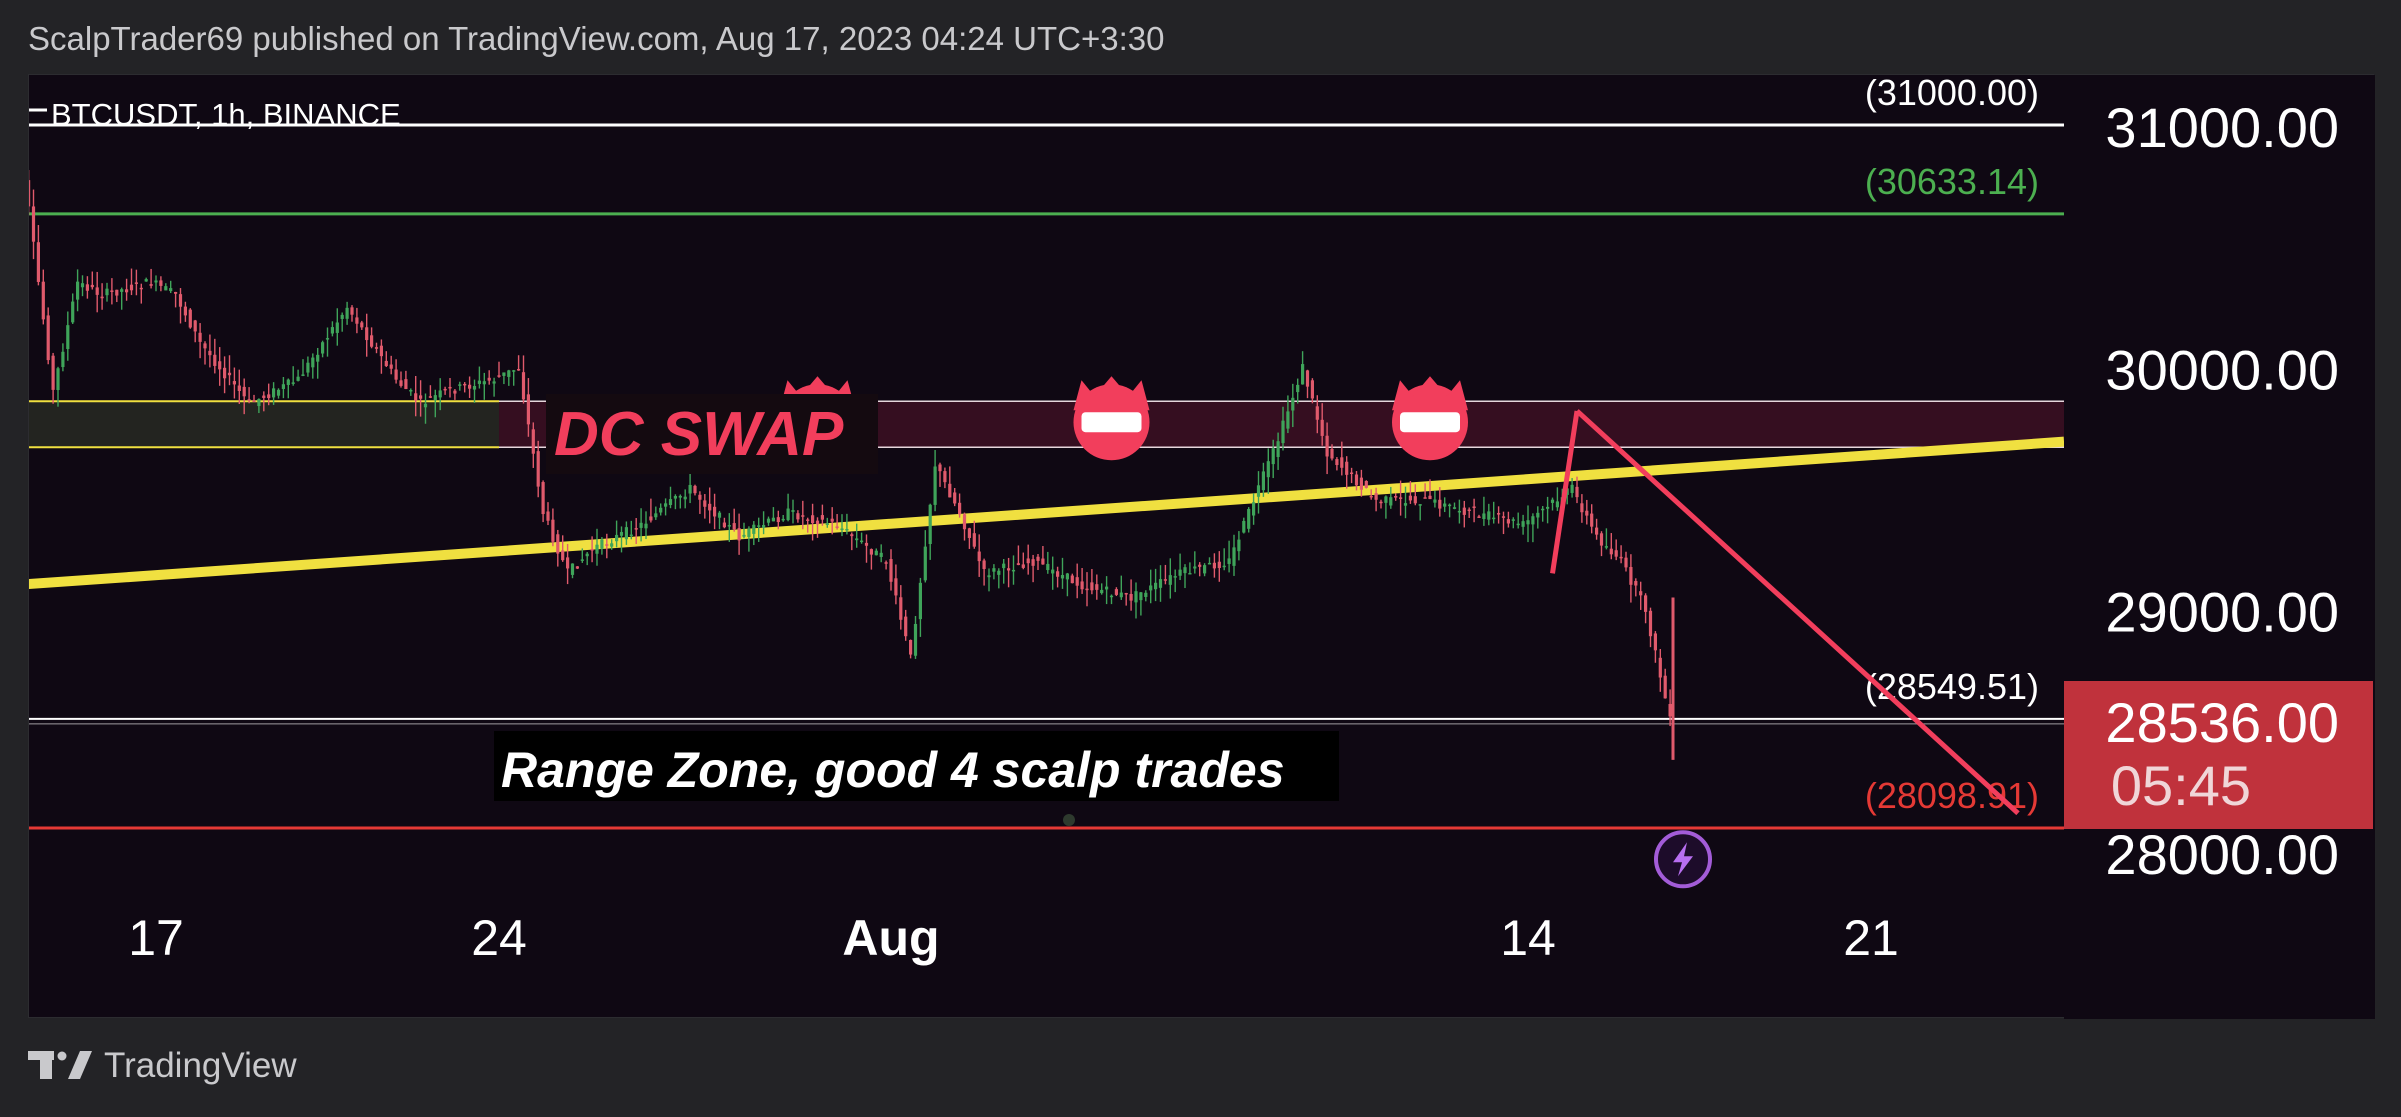 Image resolution: width=2401 pixels, height=1117 pixels. What do you see at coordinates (893, 770) in the screenshot?
I see `range-zone-label: Range Zone, good 4 scalp trades` at bounding box center [893, 770].